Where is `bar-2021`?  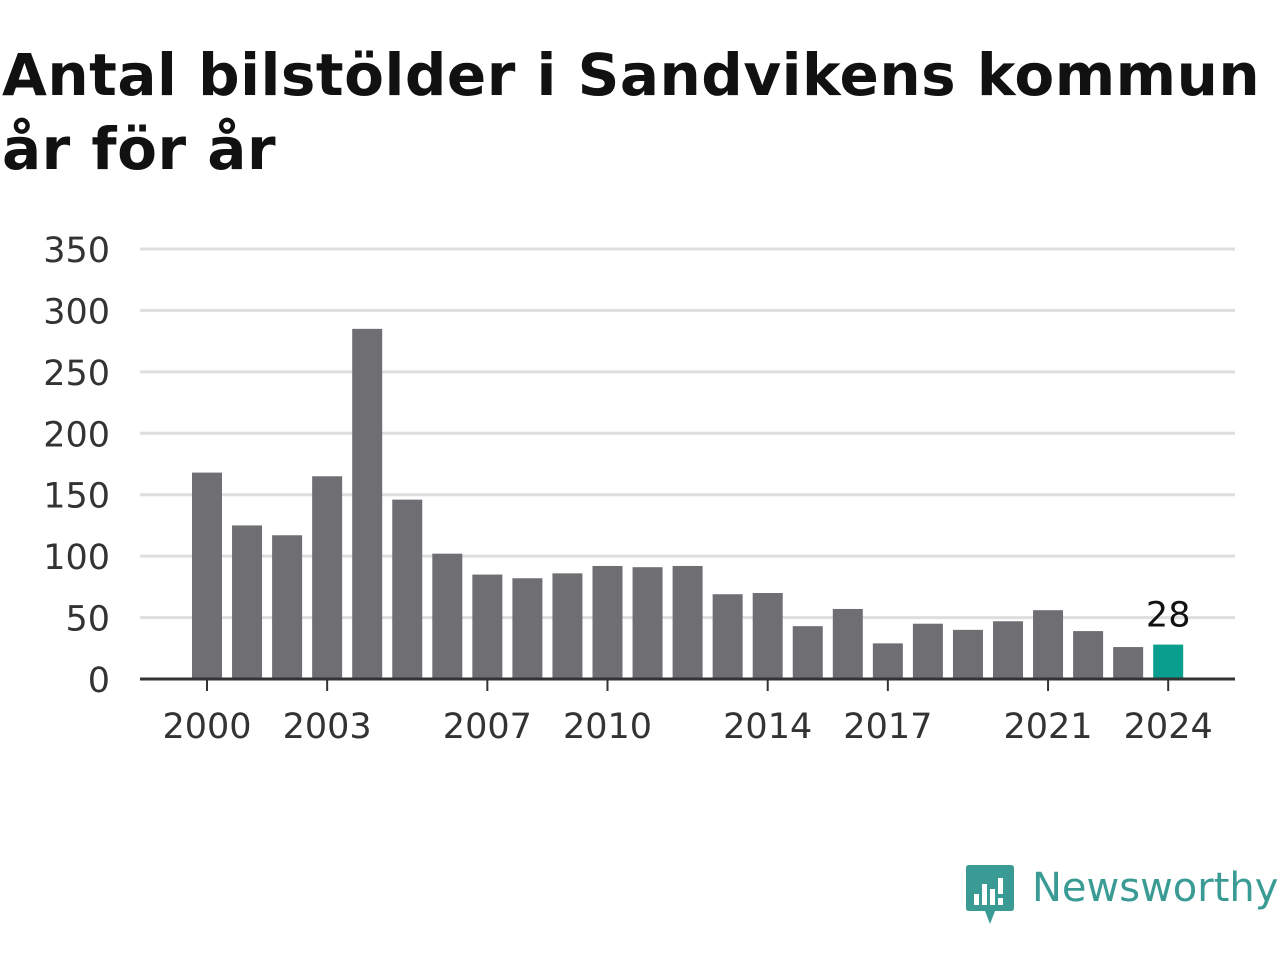
bar-2021 is located at coordinates (1048, 644).